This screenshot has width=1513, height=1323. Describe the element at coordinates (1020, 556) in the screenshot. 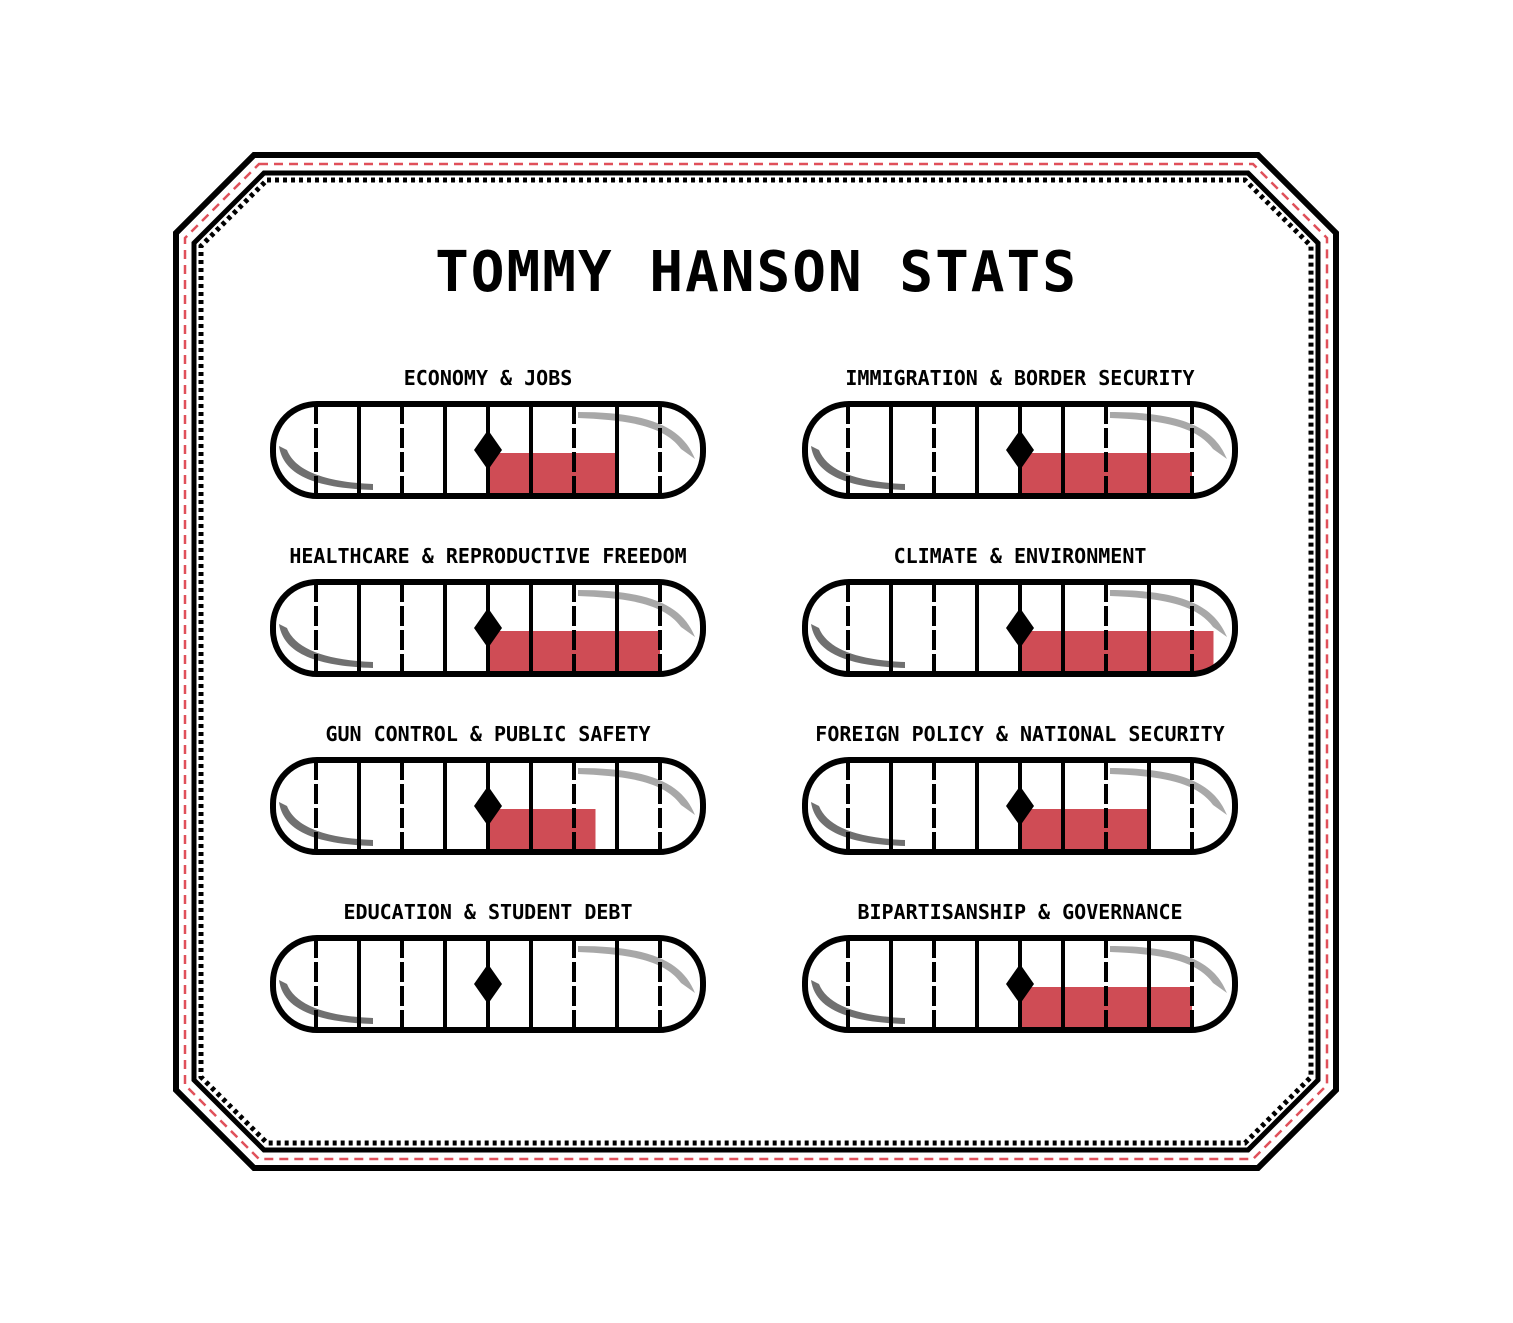

I see `stat-label: CLIMATE & ENVIRONMENT` at that location.